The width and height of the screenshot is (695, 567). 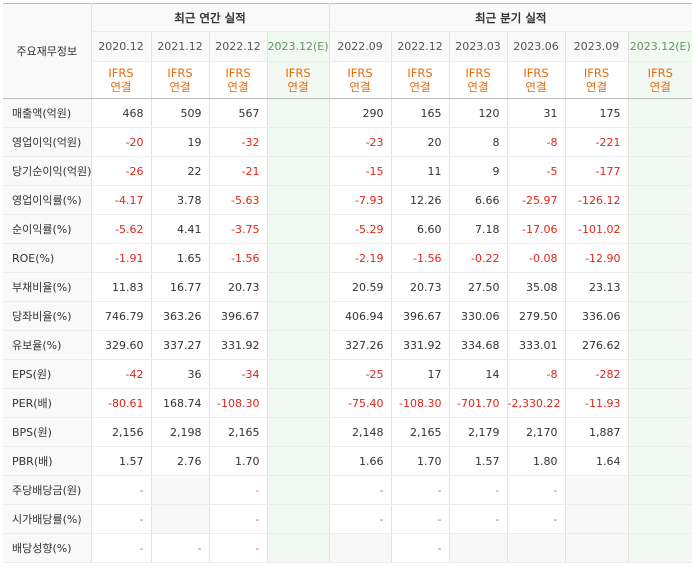 I want to click on row-label: 매출액(억원), so click(x=47, y=113).